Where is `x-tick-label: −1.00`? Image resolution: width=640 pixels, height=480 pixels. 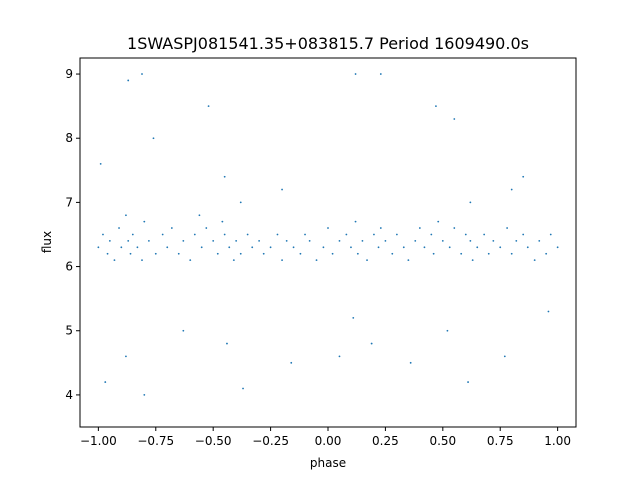
x-tick-label: −1.00 is located at coordinates (98, 441).